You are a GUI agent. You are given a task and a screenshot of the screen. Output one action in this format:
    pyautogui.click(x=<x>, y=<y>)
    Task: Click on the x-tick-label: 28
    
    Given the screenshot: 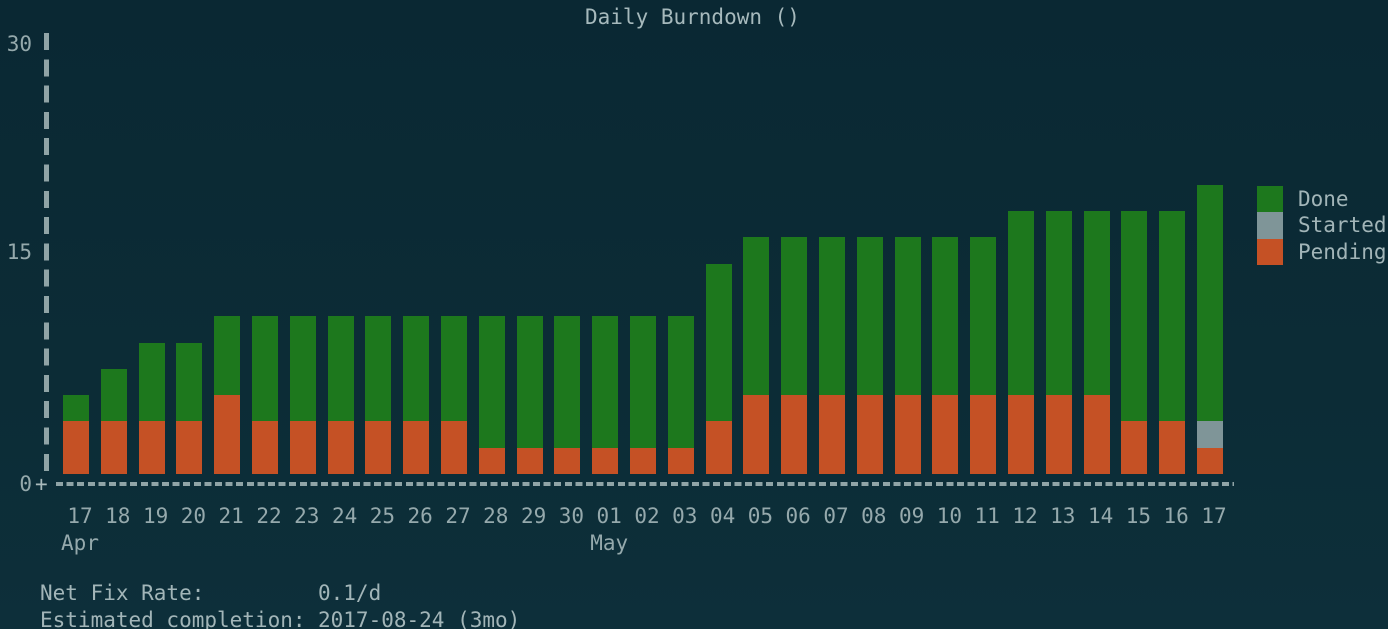 What is the action you would take?
    pyautogui.click(x=496, y=516)
    